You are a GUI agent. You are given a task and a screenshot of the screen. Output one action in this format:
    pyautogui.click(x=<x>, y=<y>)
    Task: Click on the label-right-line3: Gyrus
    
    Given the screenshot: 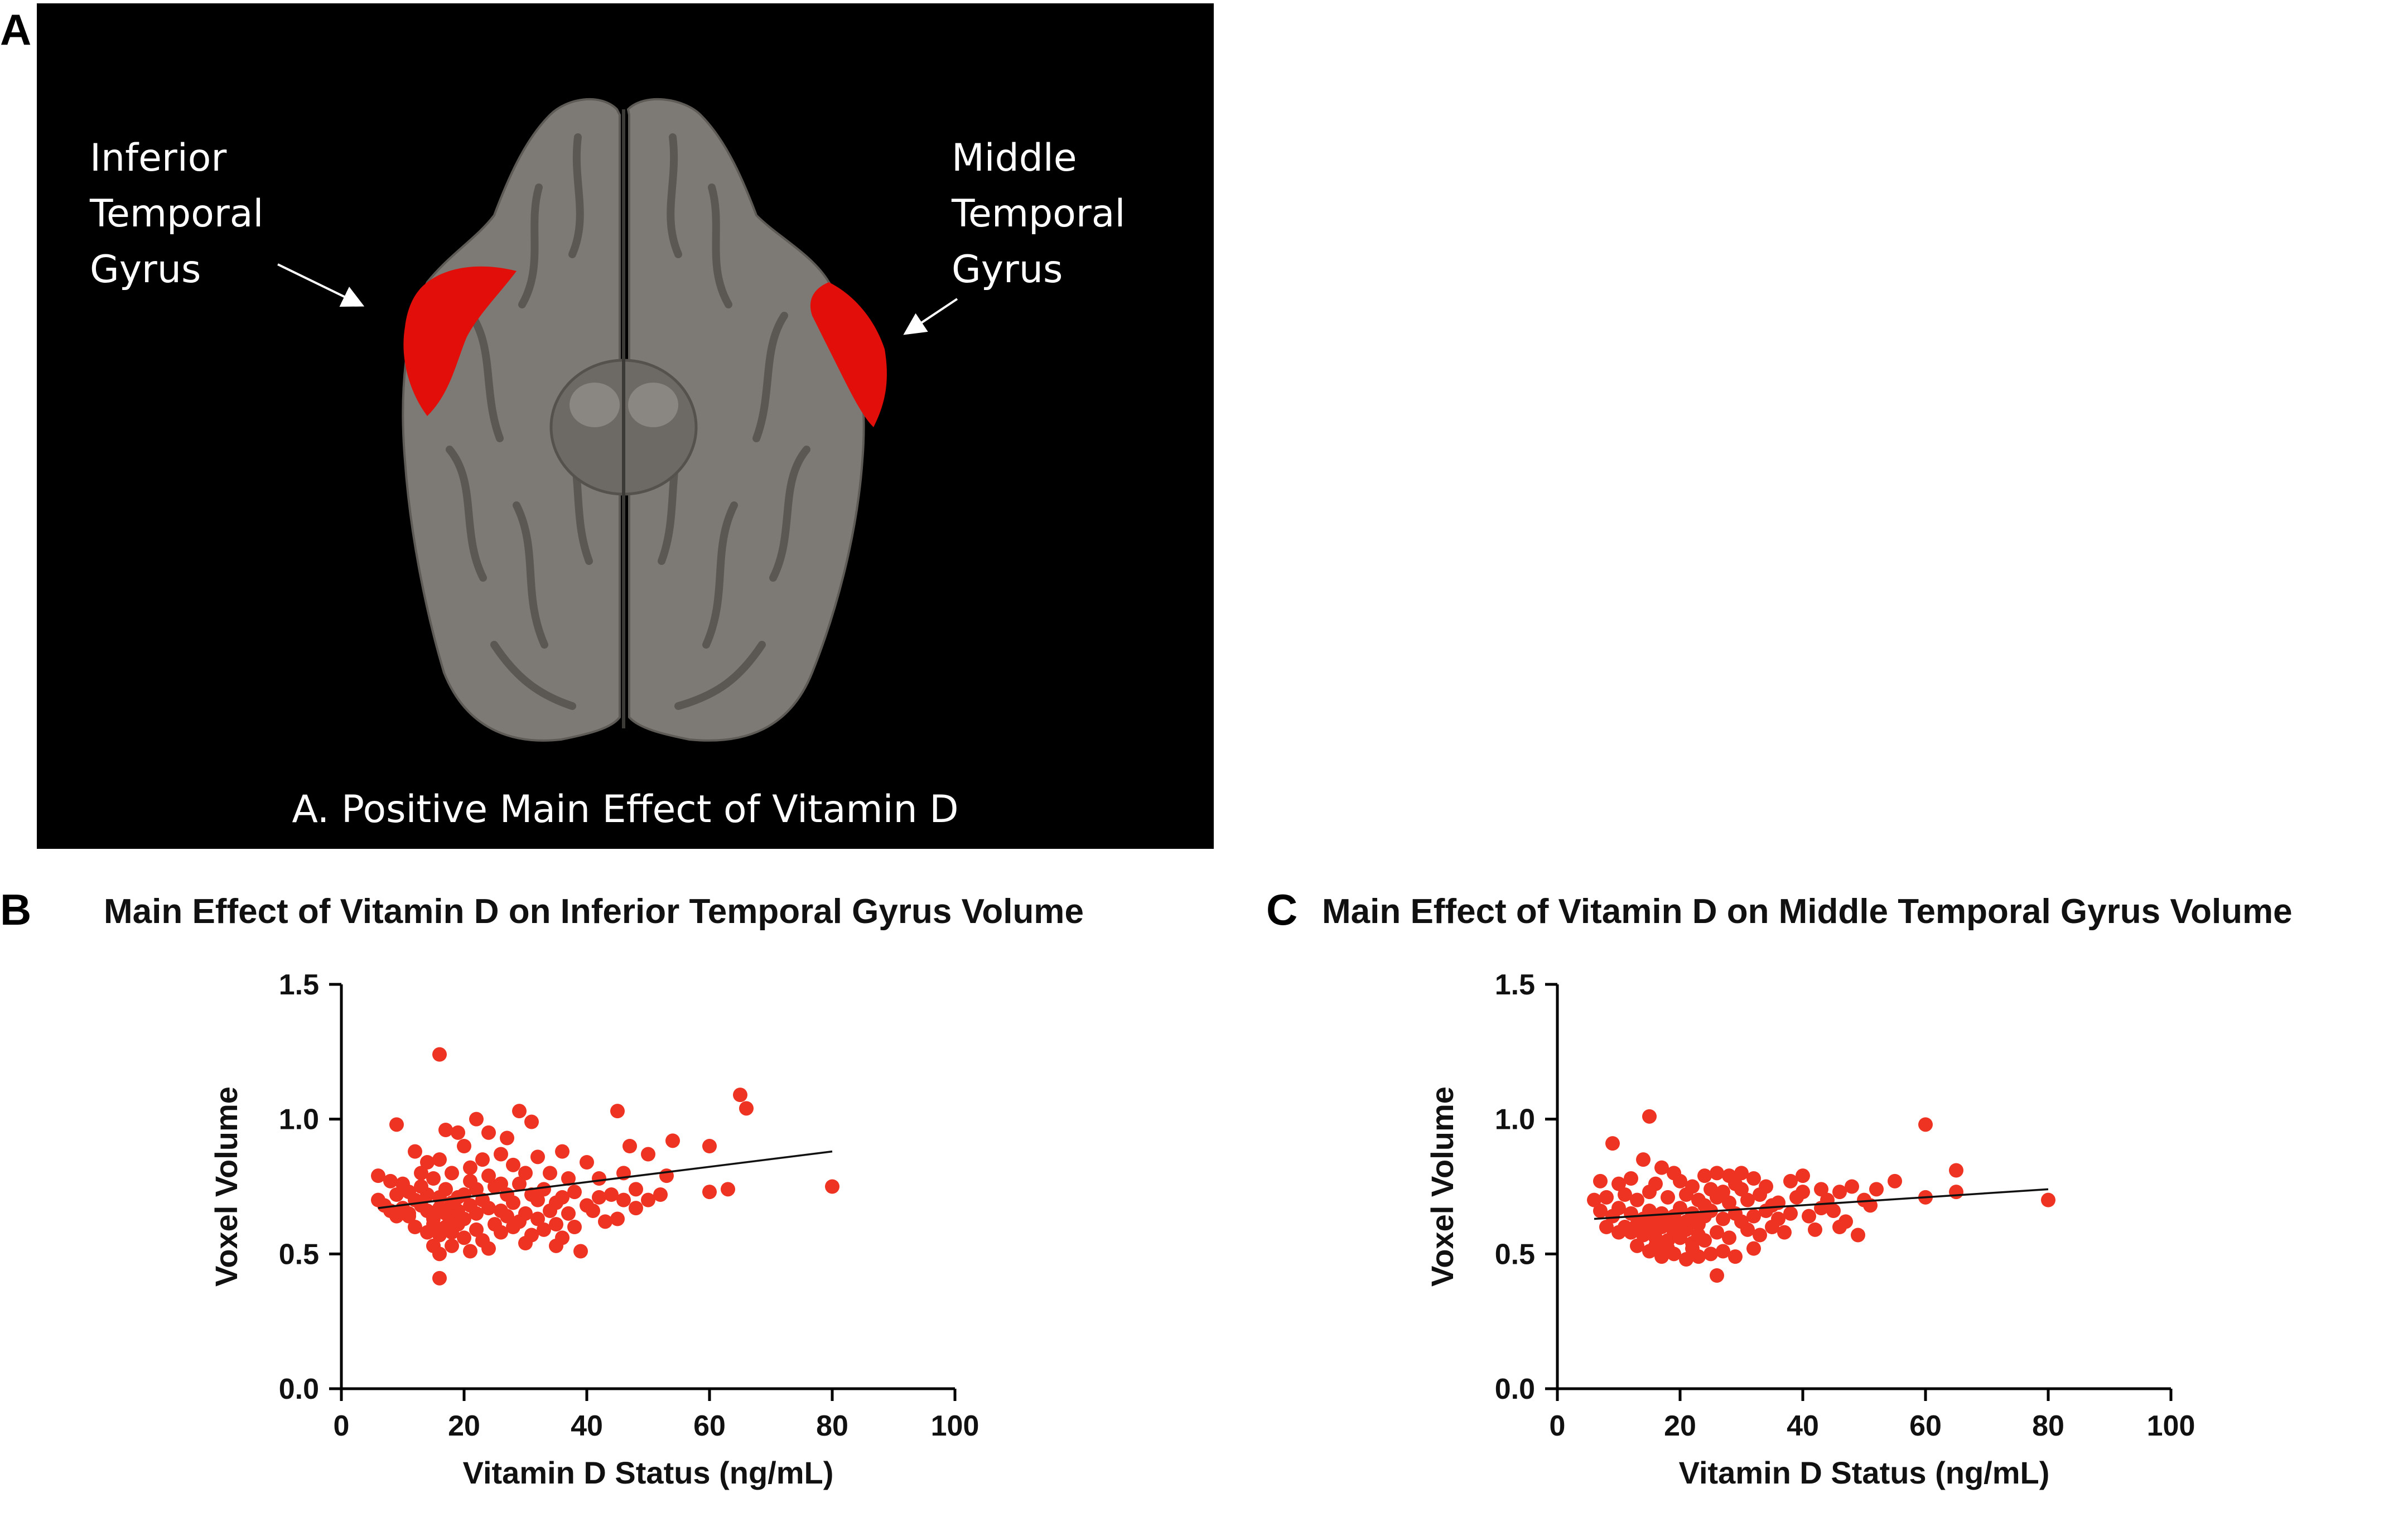 What is the action you would take?
    pyautogui.click(x=1007, y=270)
    